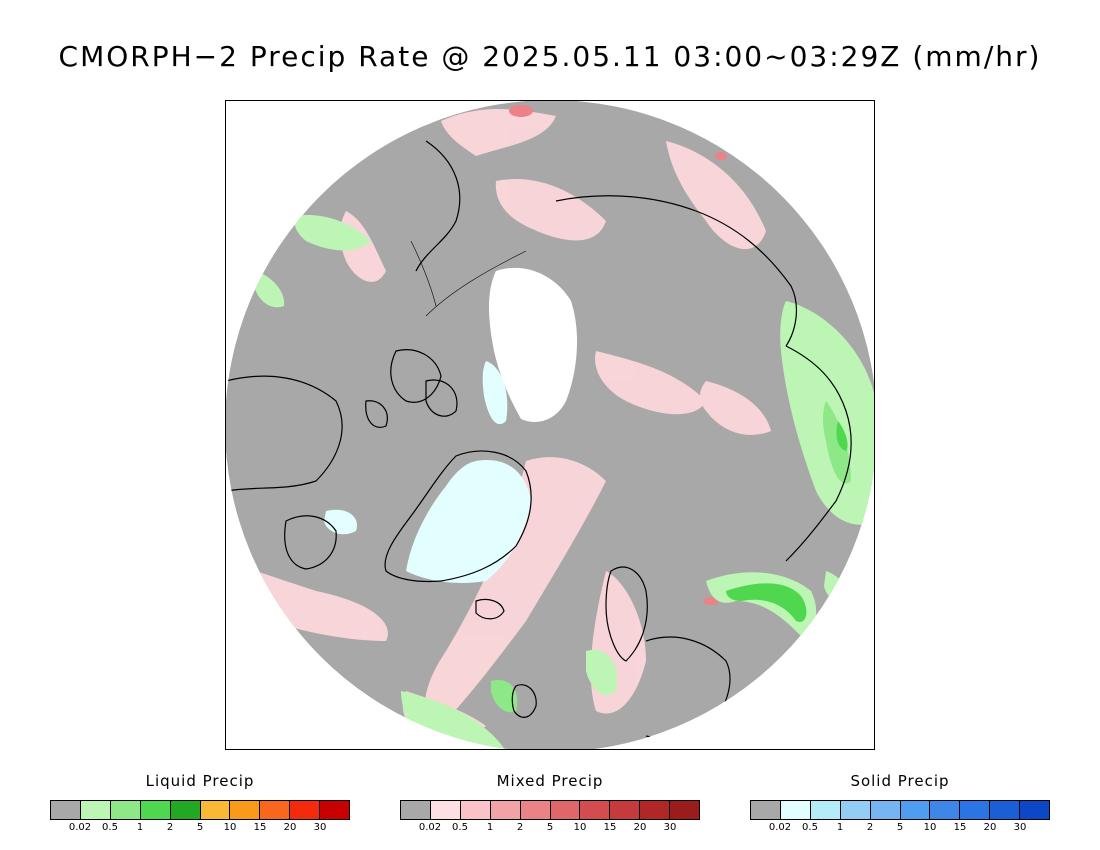  Describe the element at coordinates (524, 701) in the screenshot. I see `british-isles-coast` at that location.